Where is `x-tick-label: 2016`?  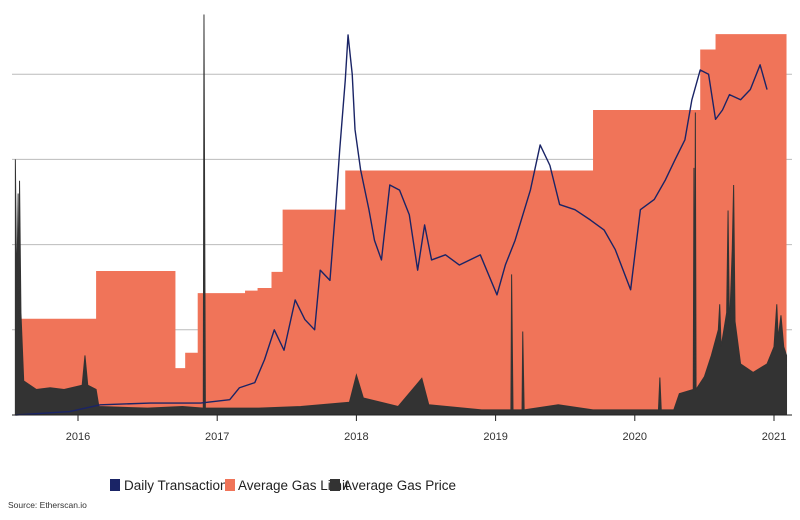
x-tick-label: 2016 is located at coordinates (78, 437).